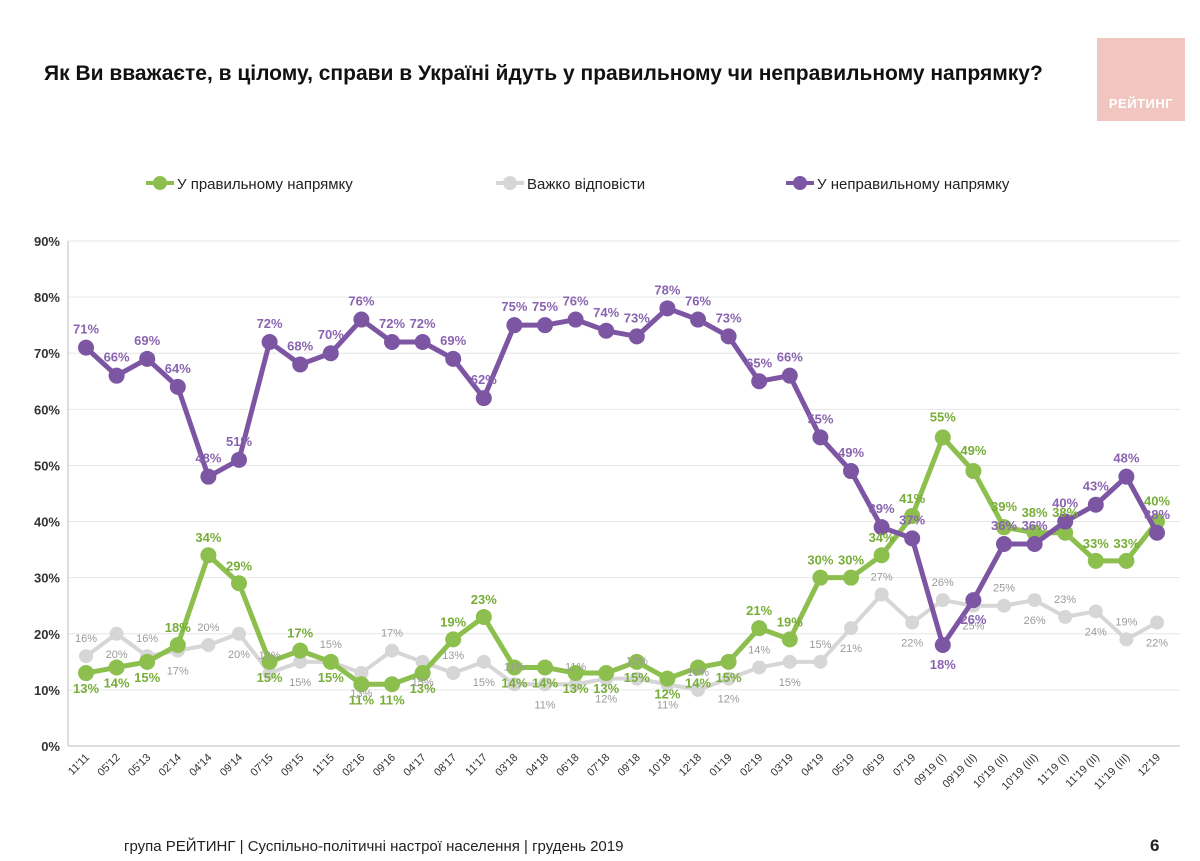 Image resolution: width=1200 pixels, height=861 pixels. I want to click on data-label: 71%, so click(86, 329).